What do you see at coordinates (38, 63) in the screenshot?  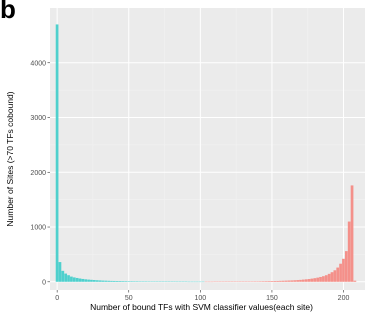 I see `y-tick-label: 4000` at bounding box center [38, 63].